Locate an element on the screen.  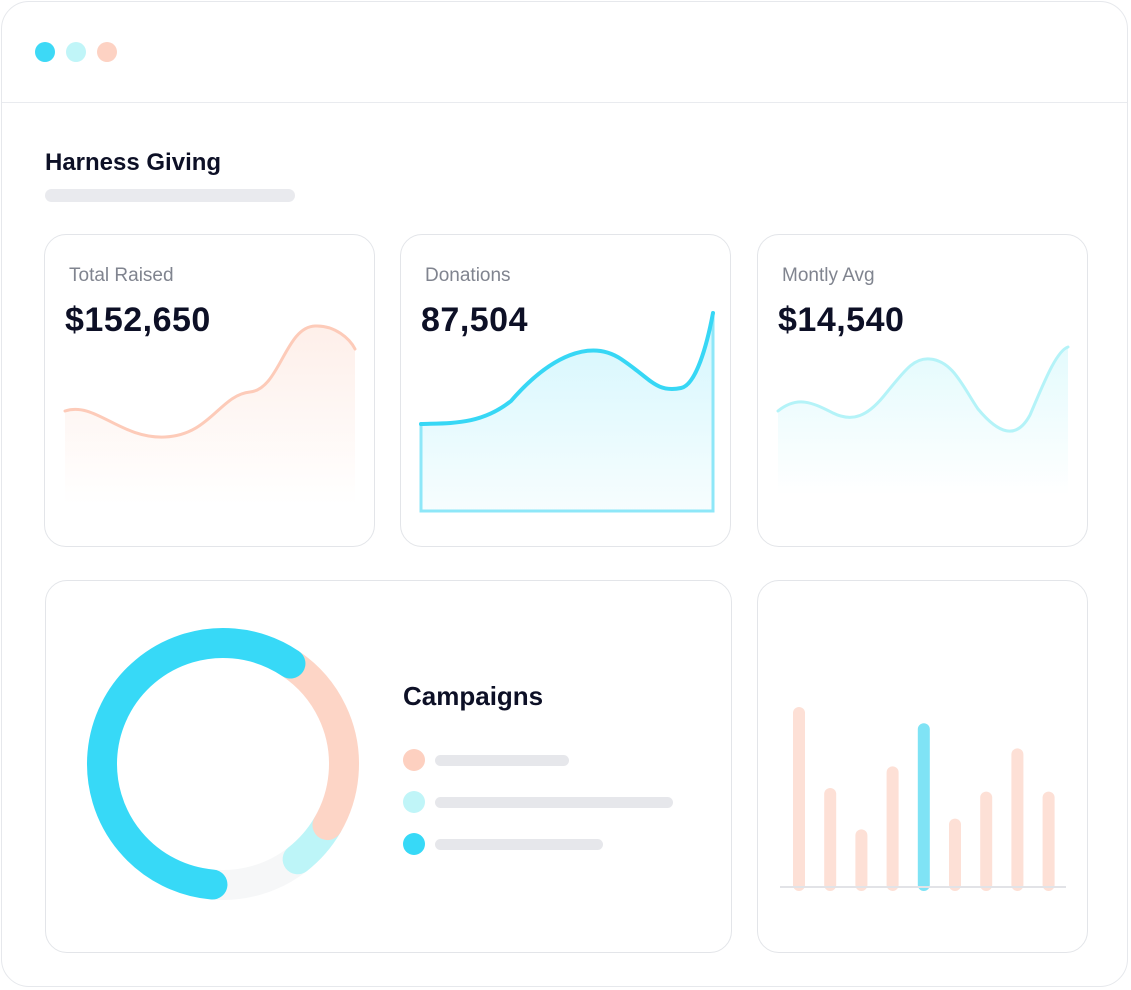
campaigns-title: Campaigns is located at coordinates (473, 696).